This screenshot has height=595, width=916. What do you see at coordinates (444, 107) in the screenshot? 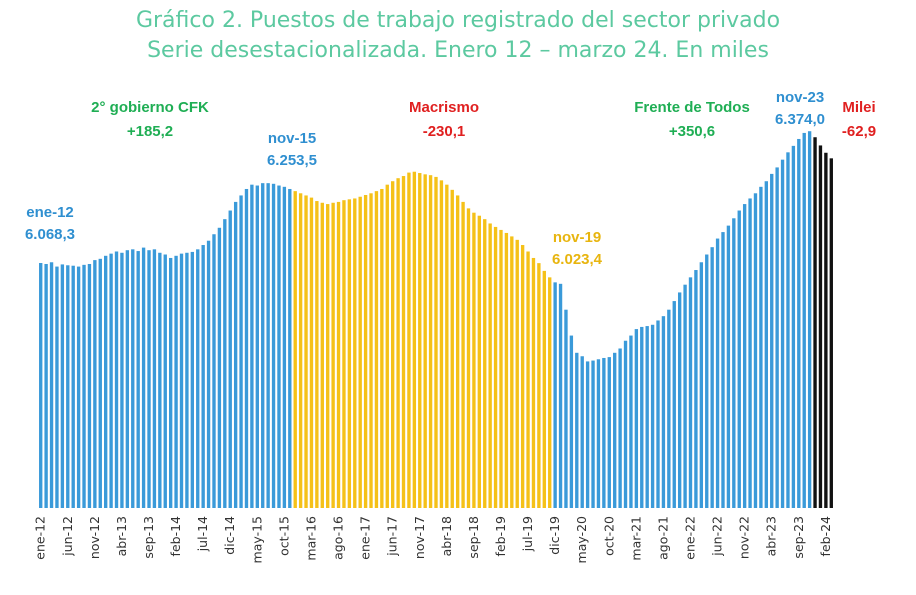
I see `macri-period-name: Macrismo` at bounding box center [444, 107].